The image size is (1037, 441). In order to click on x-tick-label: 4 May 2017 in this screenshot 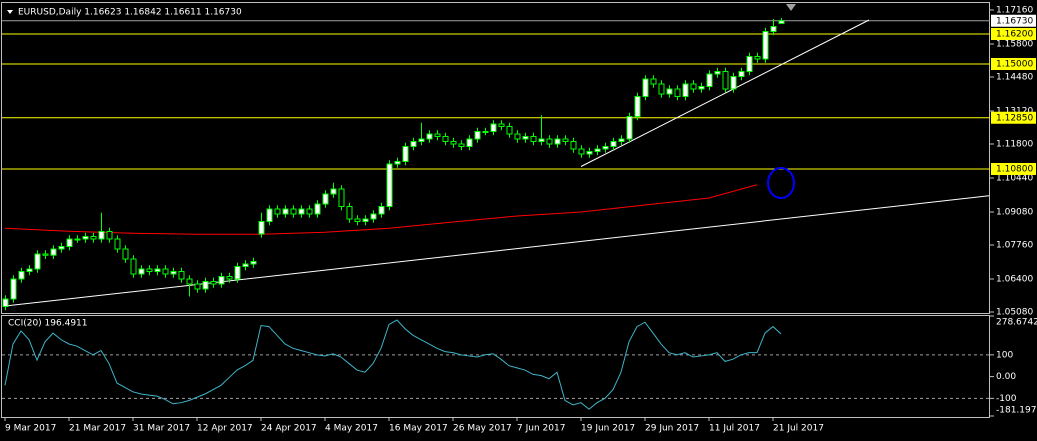, I will do `click(351, 429)`.